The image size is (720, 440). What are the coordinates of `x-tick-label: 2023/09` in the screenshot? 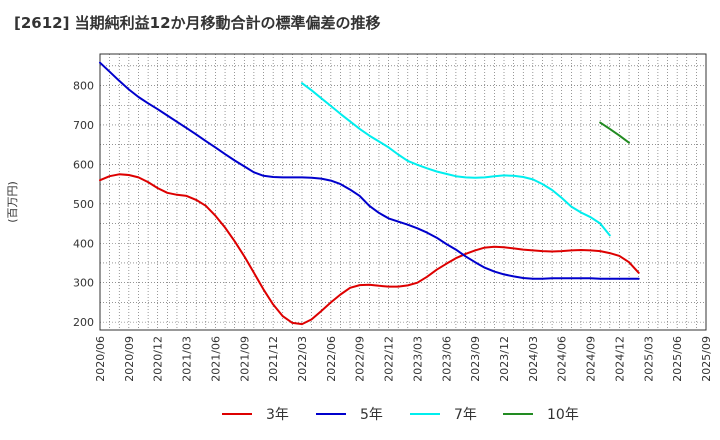 It's located at (475, 359).